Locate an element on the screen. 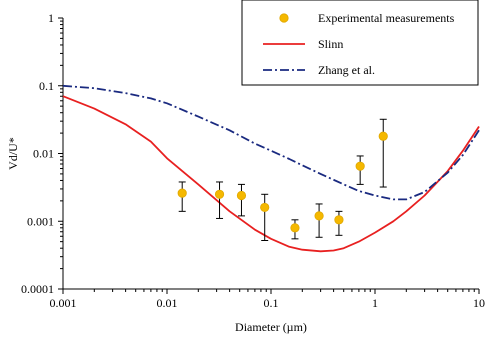  legend-label: Zhang et al. is located at coordinates (346, 70).